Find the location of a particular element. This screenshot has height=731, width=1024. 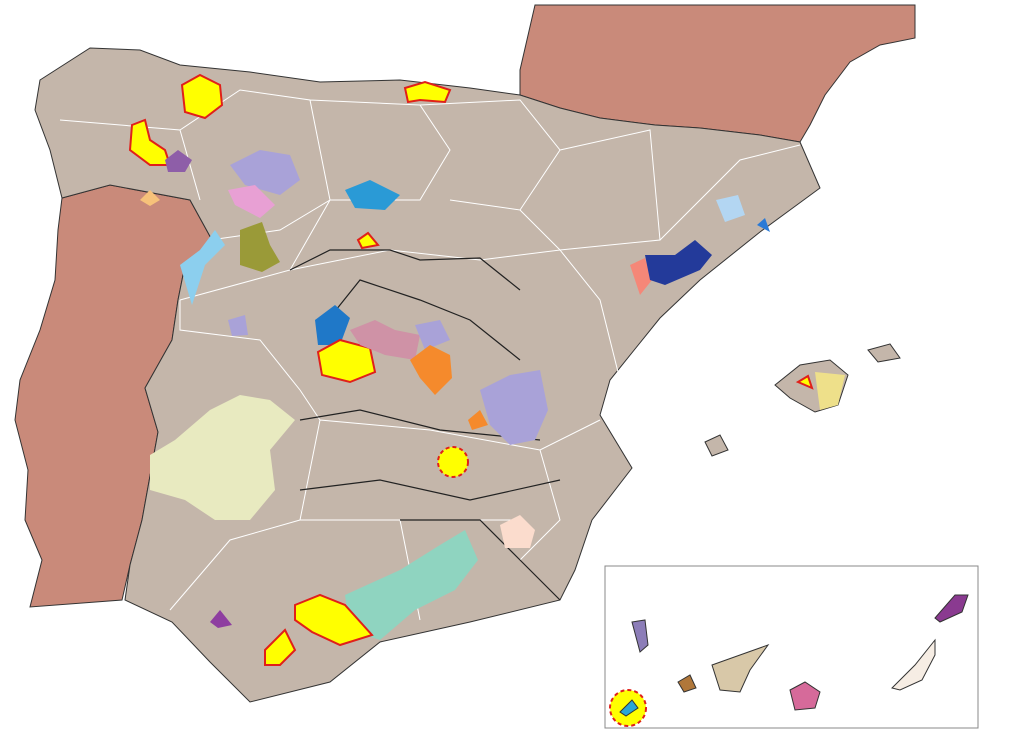

menorca is located at coordinates (884, 353).